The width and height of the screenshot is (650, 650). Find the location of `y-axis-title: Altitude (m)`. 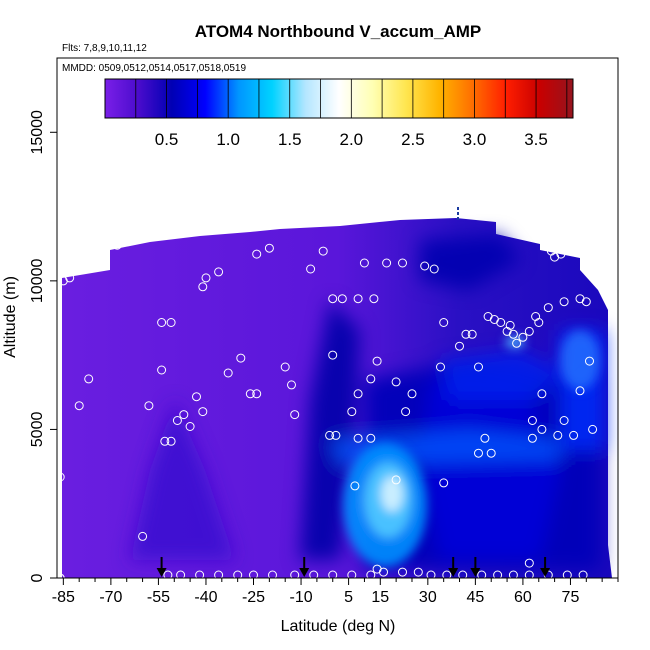

y-axis-title: Altitude (m) is located at coordinates (10, 317).